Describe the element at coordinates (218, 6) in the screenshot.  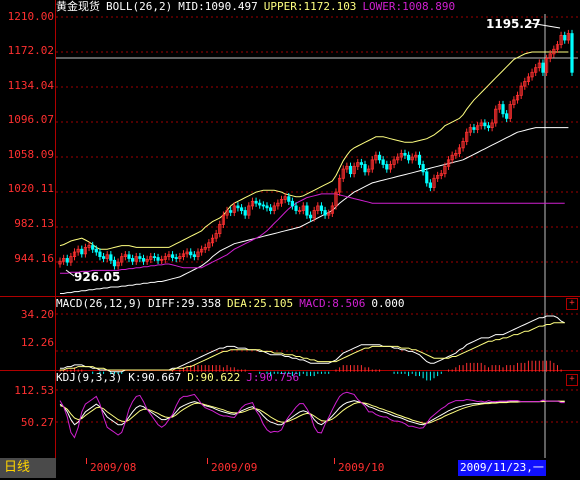
I see `mid-value: MID:1090.497` at that location.